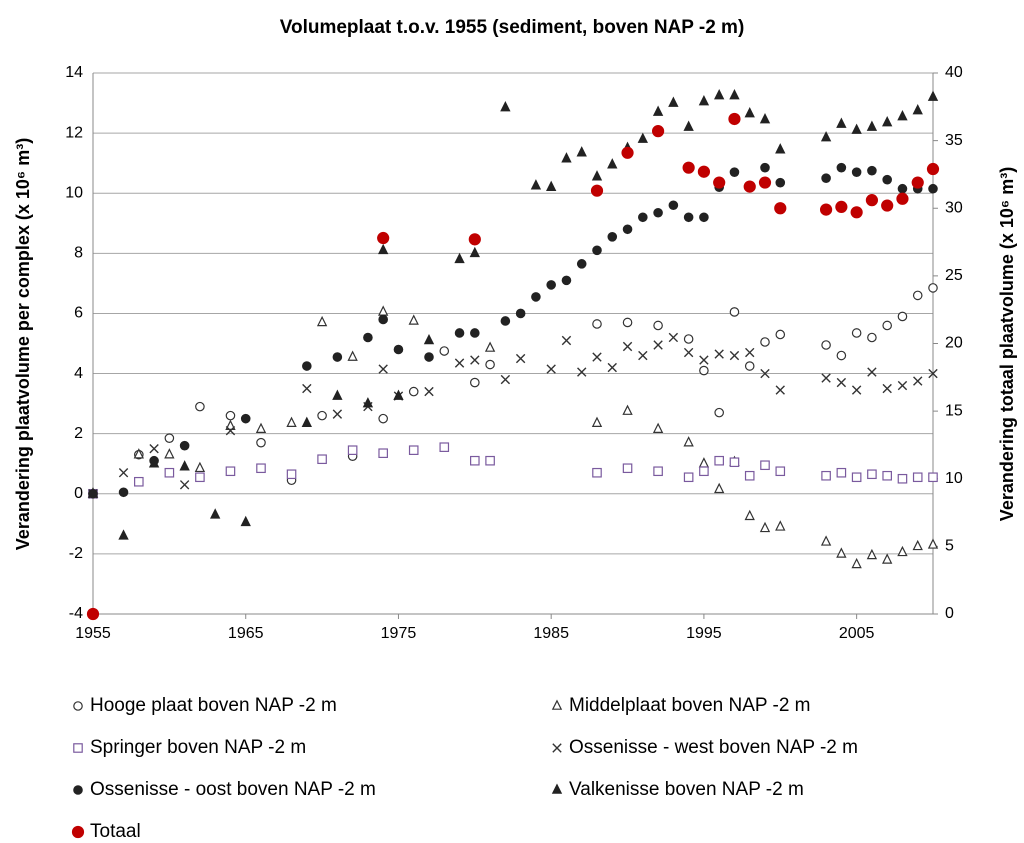 Image resolution: width=1024 pixels, height=843 pixels. What do you see at coordinates (954, 343) in the screenshot?
I see `y2-tick-label: 20` at bounding box center [954, 343].